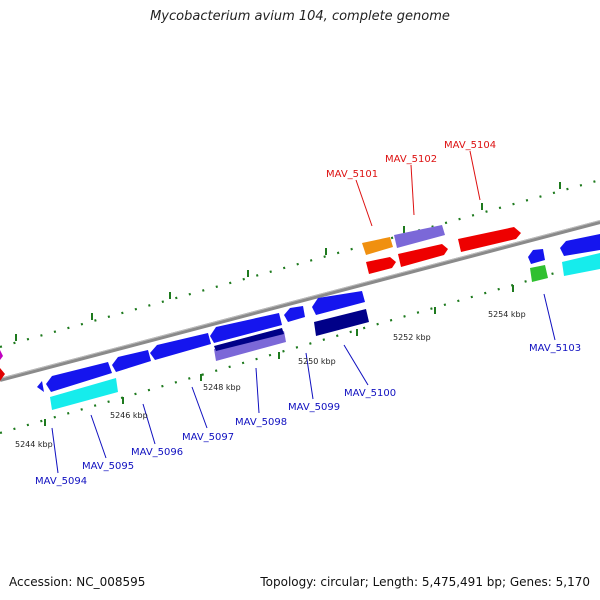  What do you see at coordinates (129, 415) in the screenshot?
I see `tick-label: 5246 kbp` at bounding box center [129, 415].